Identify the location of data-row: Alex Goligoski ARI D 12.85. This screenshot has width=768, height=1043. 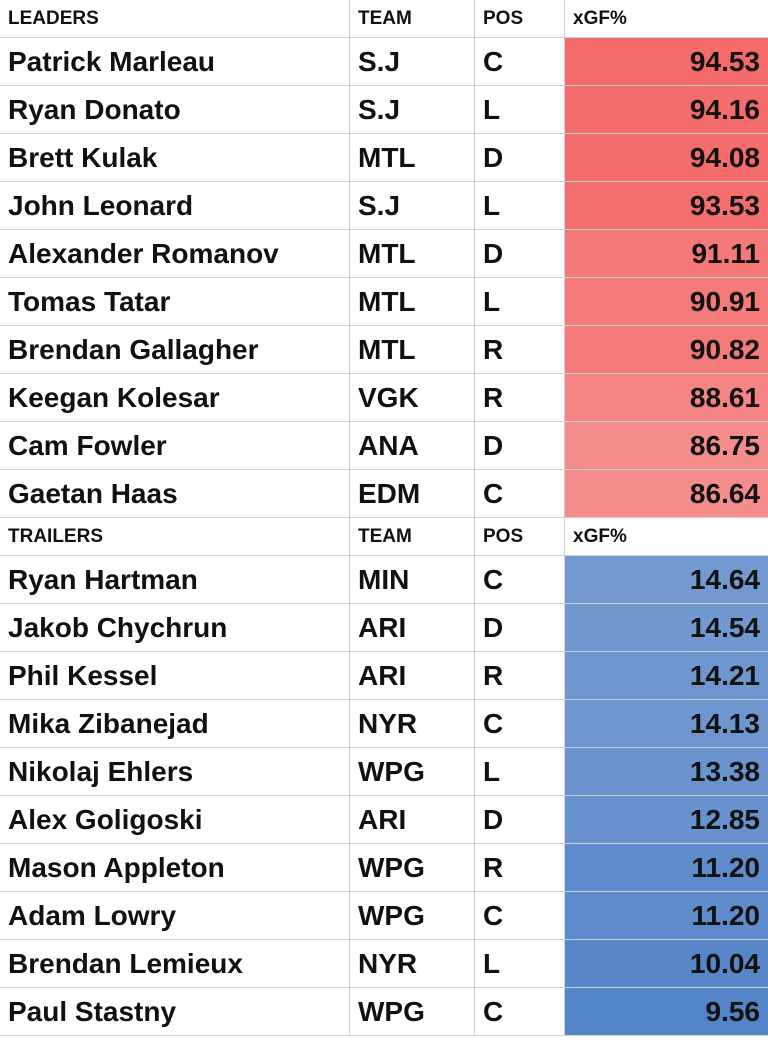
(384, 820).